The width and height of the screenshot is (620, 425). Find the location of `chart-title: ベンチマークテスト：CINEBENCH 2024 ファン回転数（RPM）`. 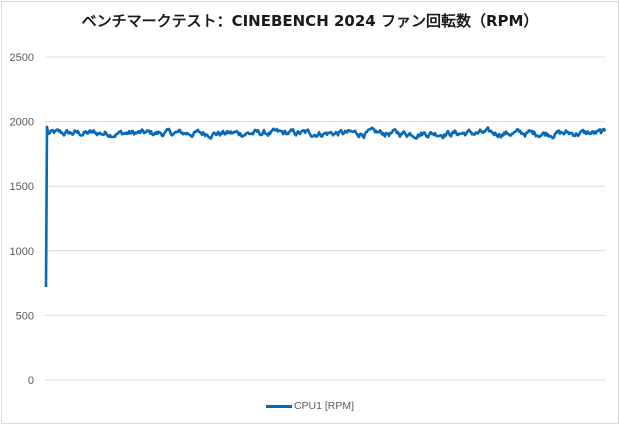

chart-title: ベンチマークテスト：CINEBENCH 2024 ファン回転数（RPM） is located at coordinates (310, 21).